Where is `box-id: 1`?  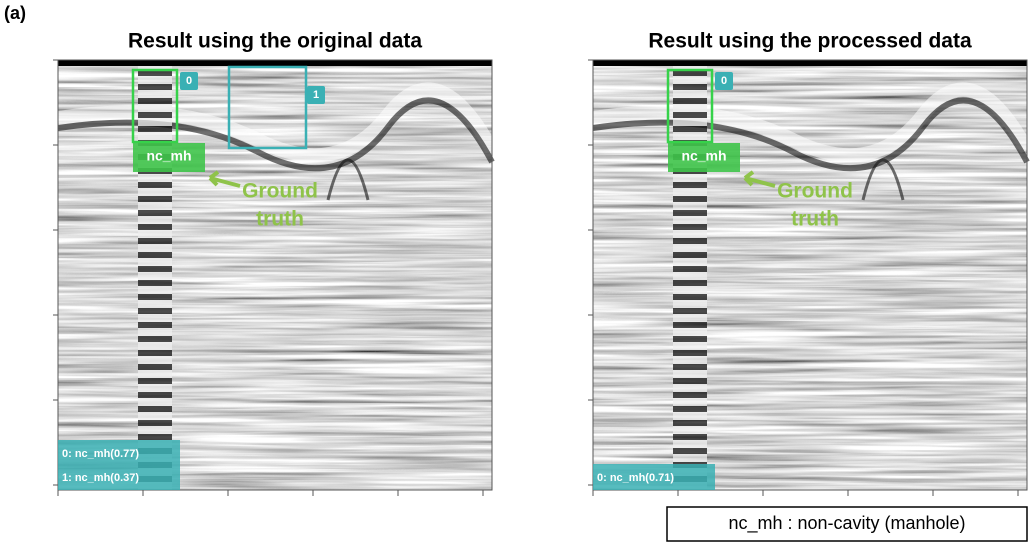 box-id: 1 is located at coordinates (316, 95).